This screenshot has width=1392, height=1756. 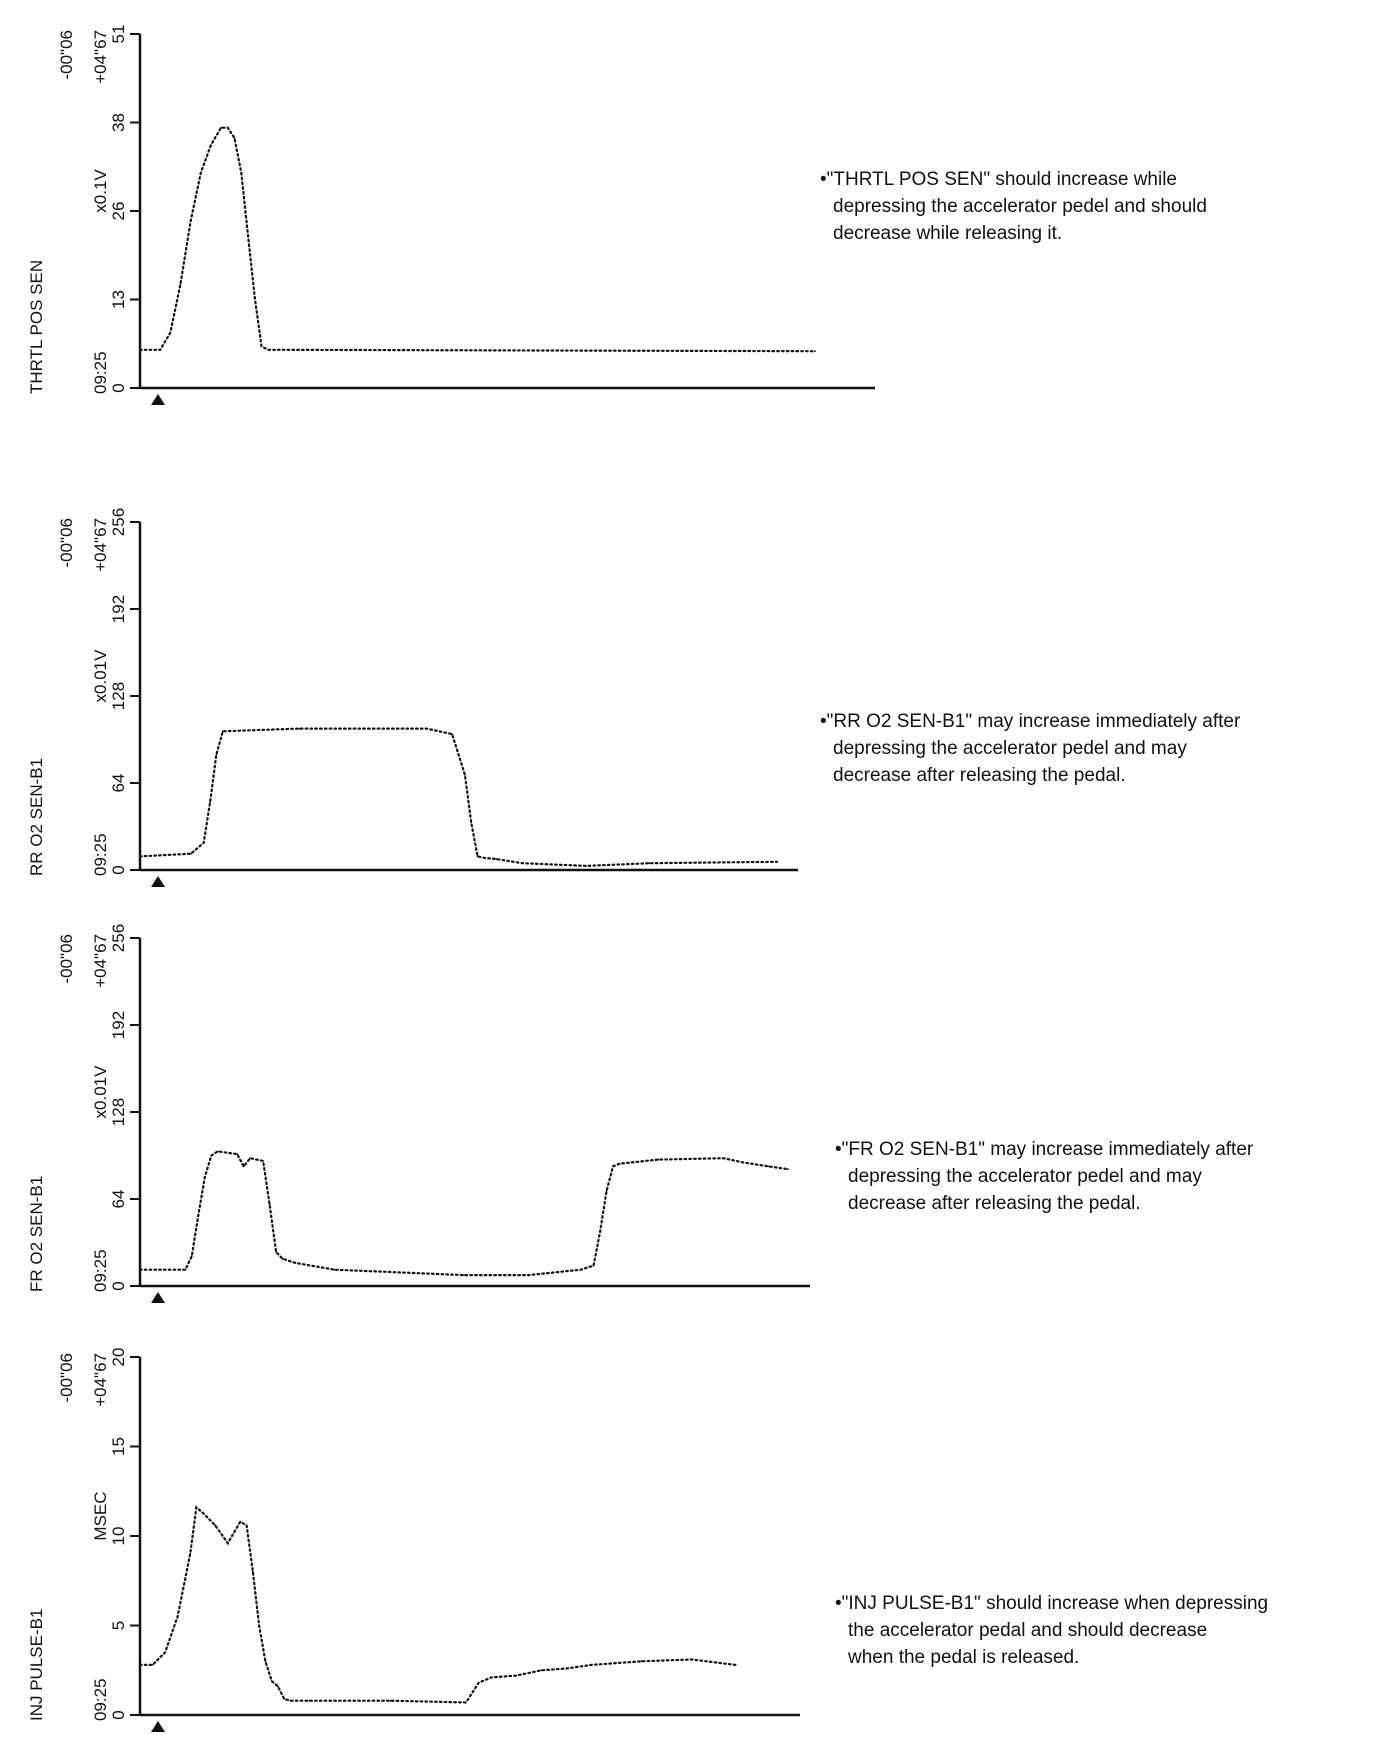 I want to click on unit-label: x0.01V, so click(x=100, y=676).